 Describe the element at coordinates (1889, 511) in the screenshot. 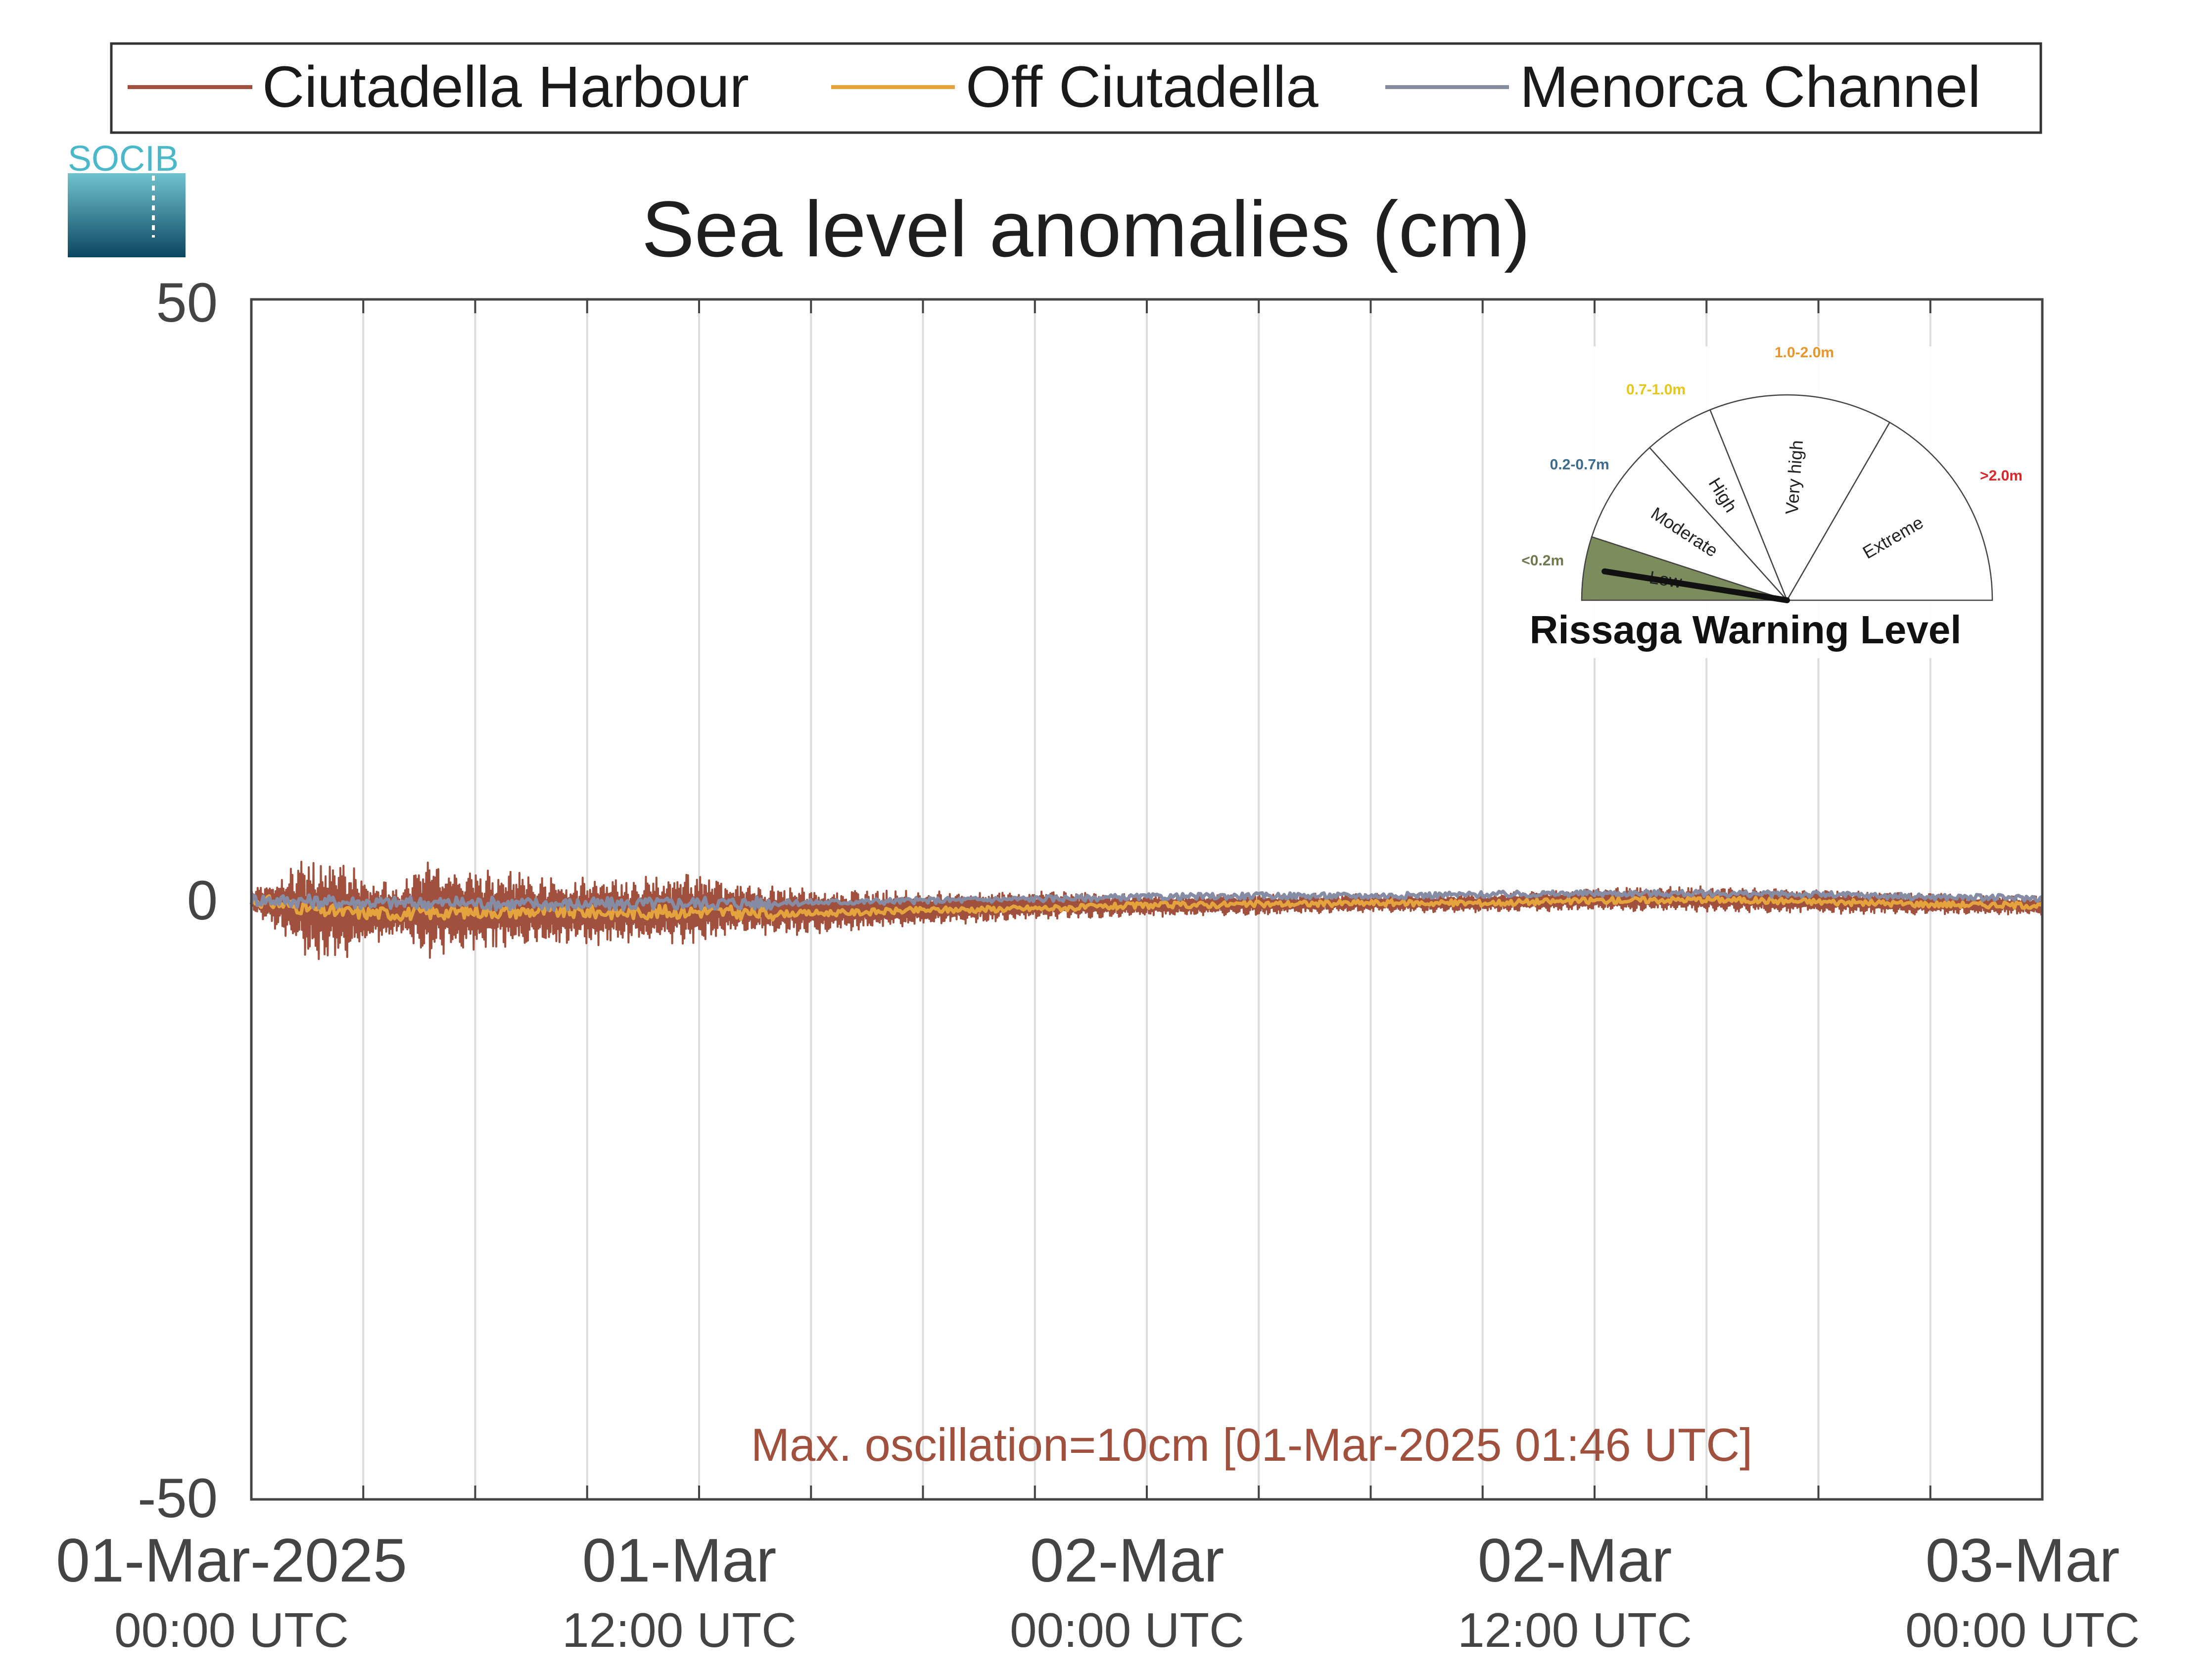

I see `gauge-sector-extreme` at that location.